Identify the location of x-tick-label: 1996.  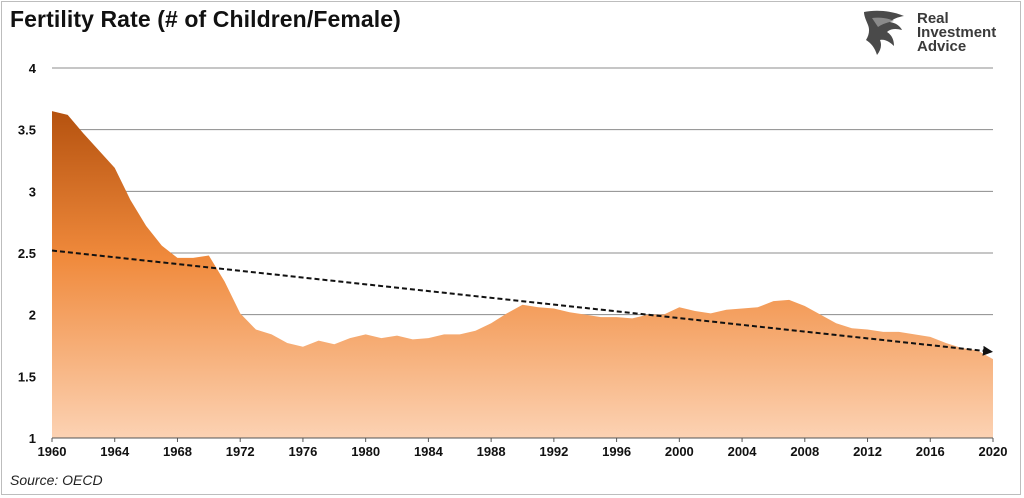
(616, 451).